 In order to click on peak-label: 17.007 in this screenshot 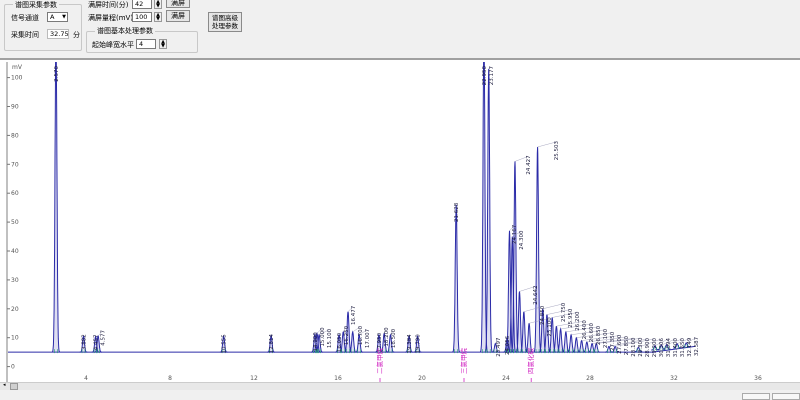, I will do `click(368, 338)`.